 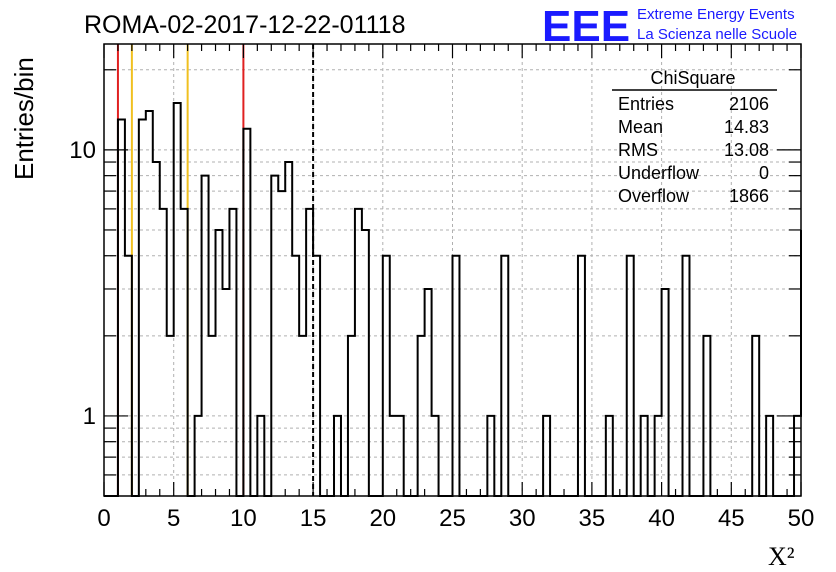 I want to click on y-axis-label: Entries/bin, so click(x=24, y=118).